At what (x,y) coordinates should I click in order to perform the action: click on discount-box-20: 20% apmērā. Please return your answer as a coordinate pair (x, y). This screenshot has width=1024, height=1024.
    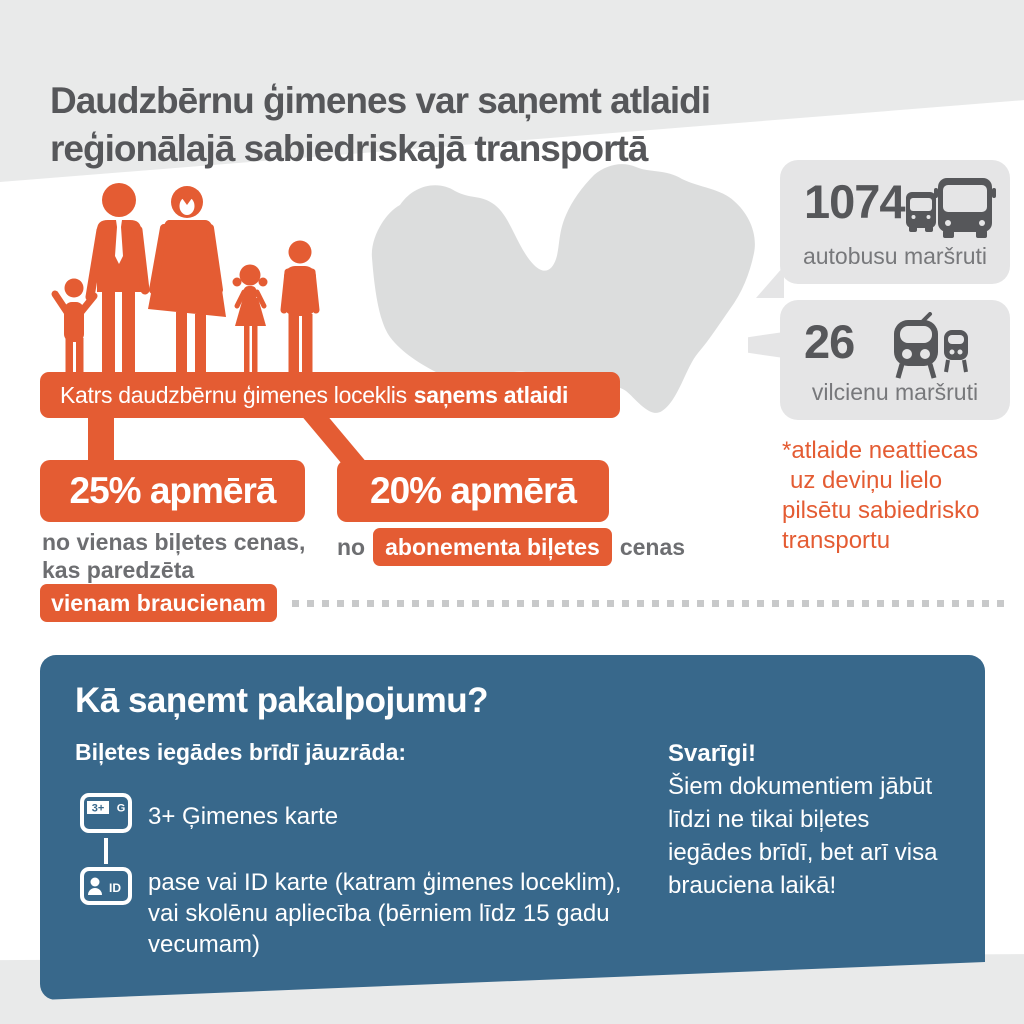
    Looking at the image, I should click on (473, 491).